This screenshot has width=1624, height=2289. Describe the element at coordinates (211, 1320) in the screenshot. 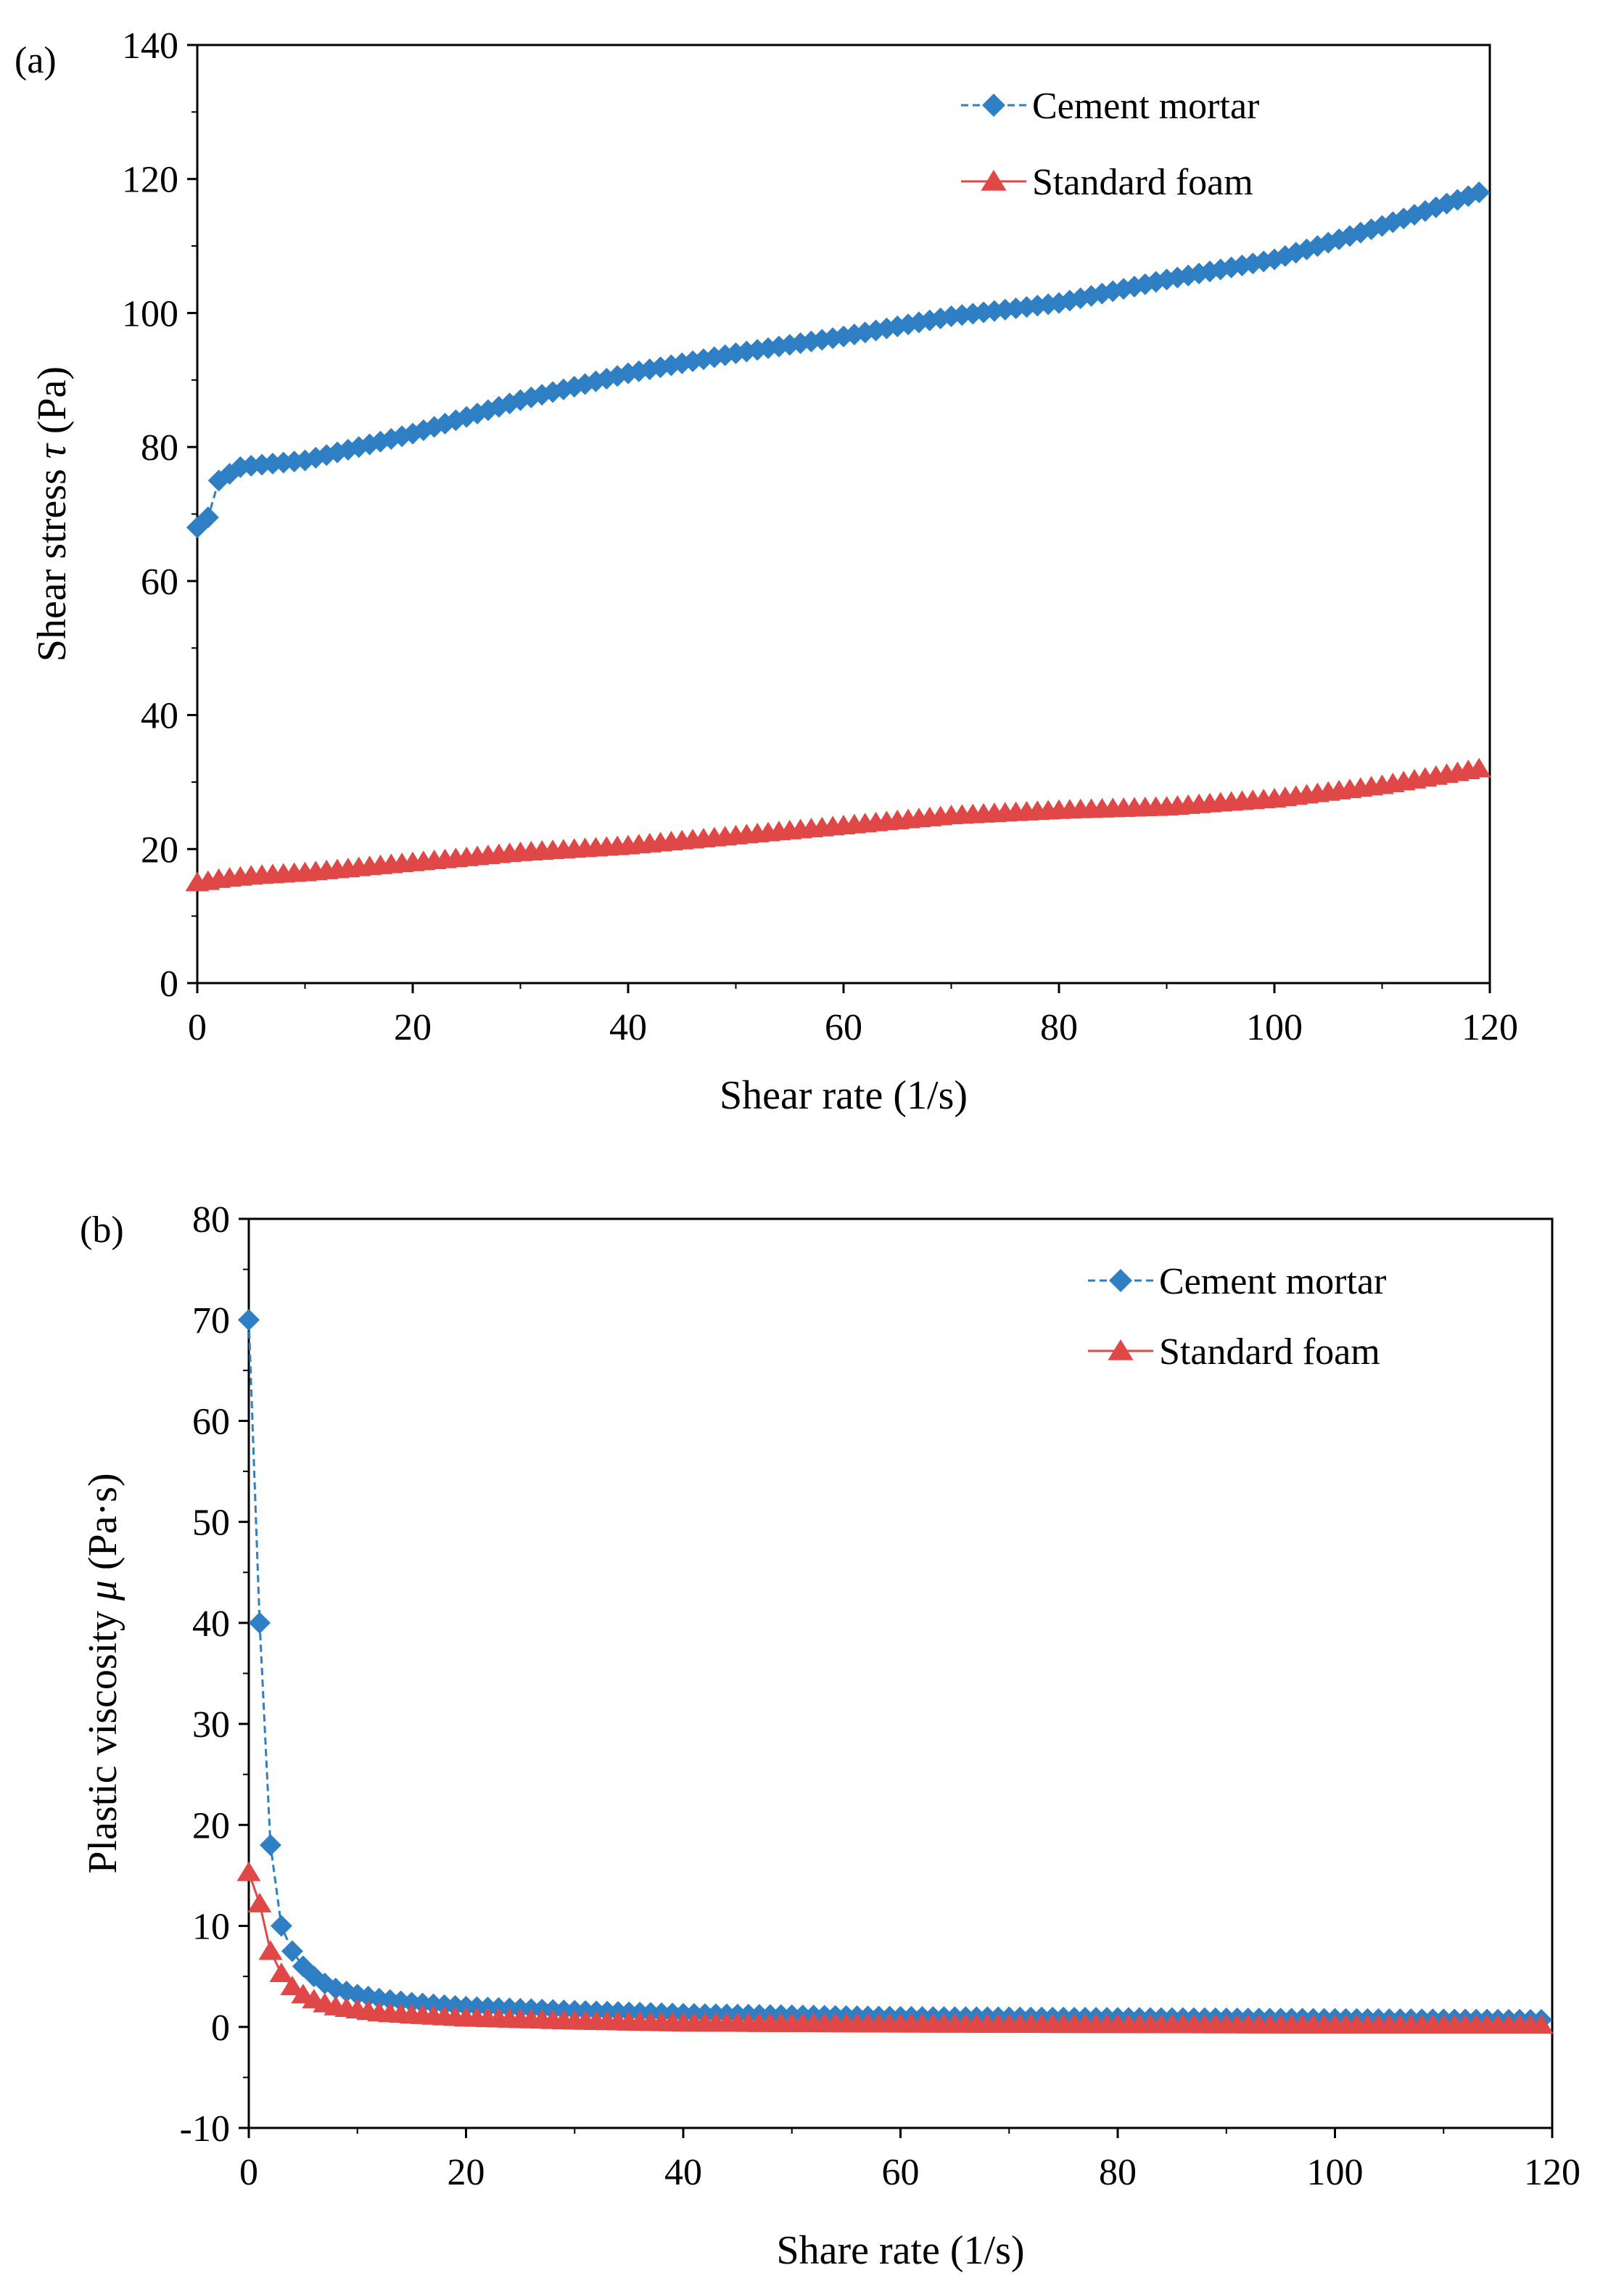

I see `y-tick-label: 70` at that location.